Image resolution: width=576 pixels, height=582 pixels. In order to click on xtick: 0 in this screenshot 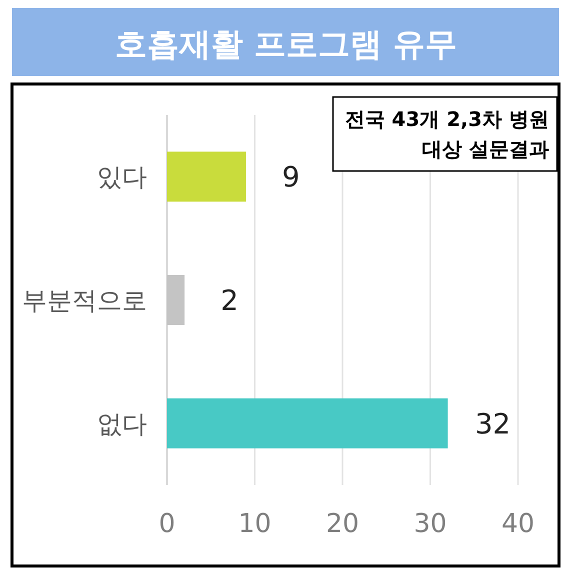, I will do `click(167, 524)`.